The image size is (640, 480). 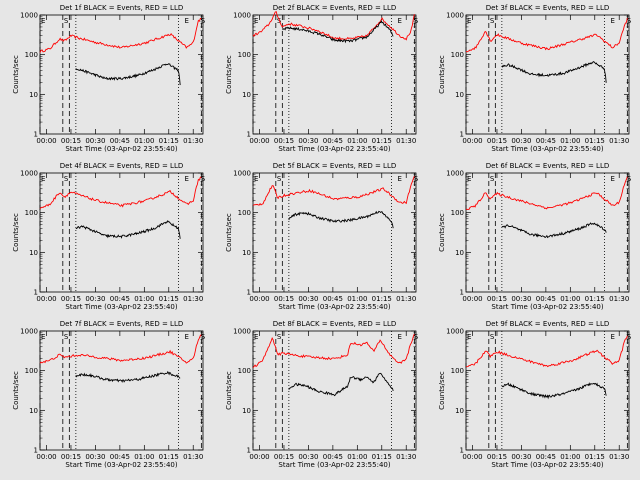 What do you see at coordinates (334, 8) in the screenshot?
I see `plot-title: Det 2f BLACK = Events, RED = LLD` at bounding box center [334, 8].